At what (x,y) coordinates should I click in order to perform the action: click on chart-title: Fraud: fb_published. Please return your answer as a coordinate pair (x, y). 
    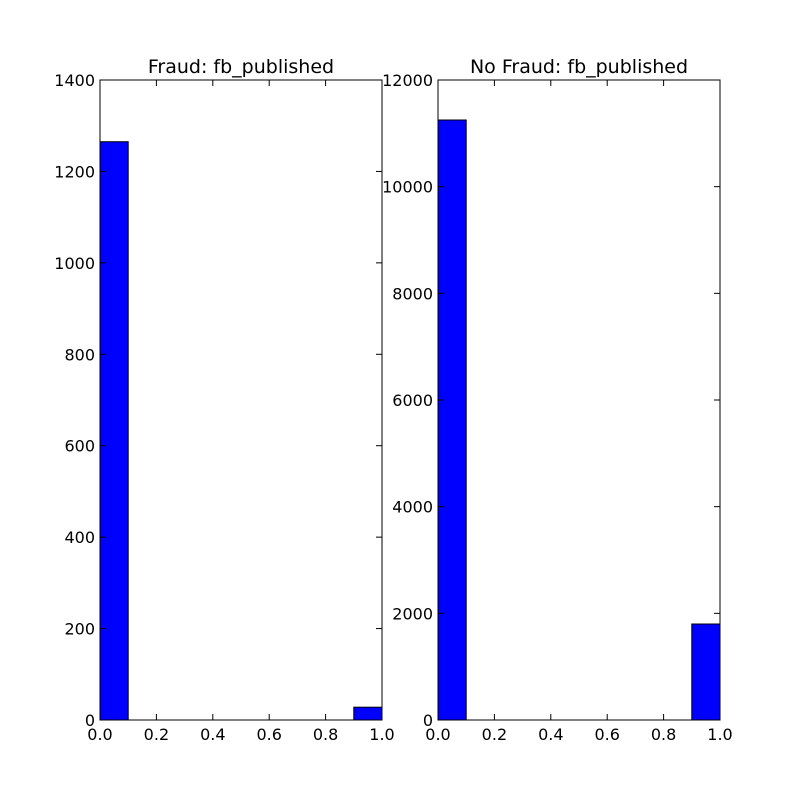
    Looking at the image, I should click on (241, 67).